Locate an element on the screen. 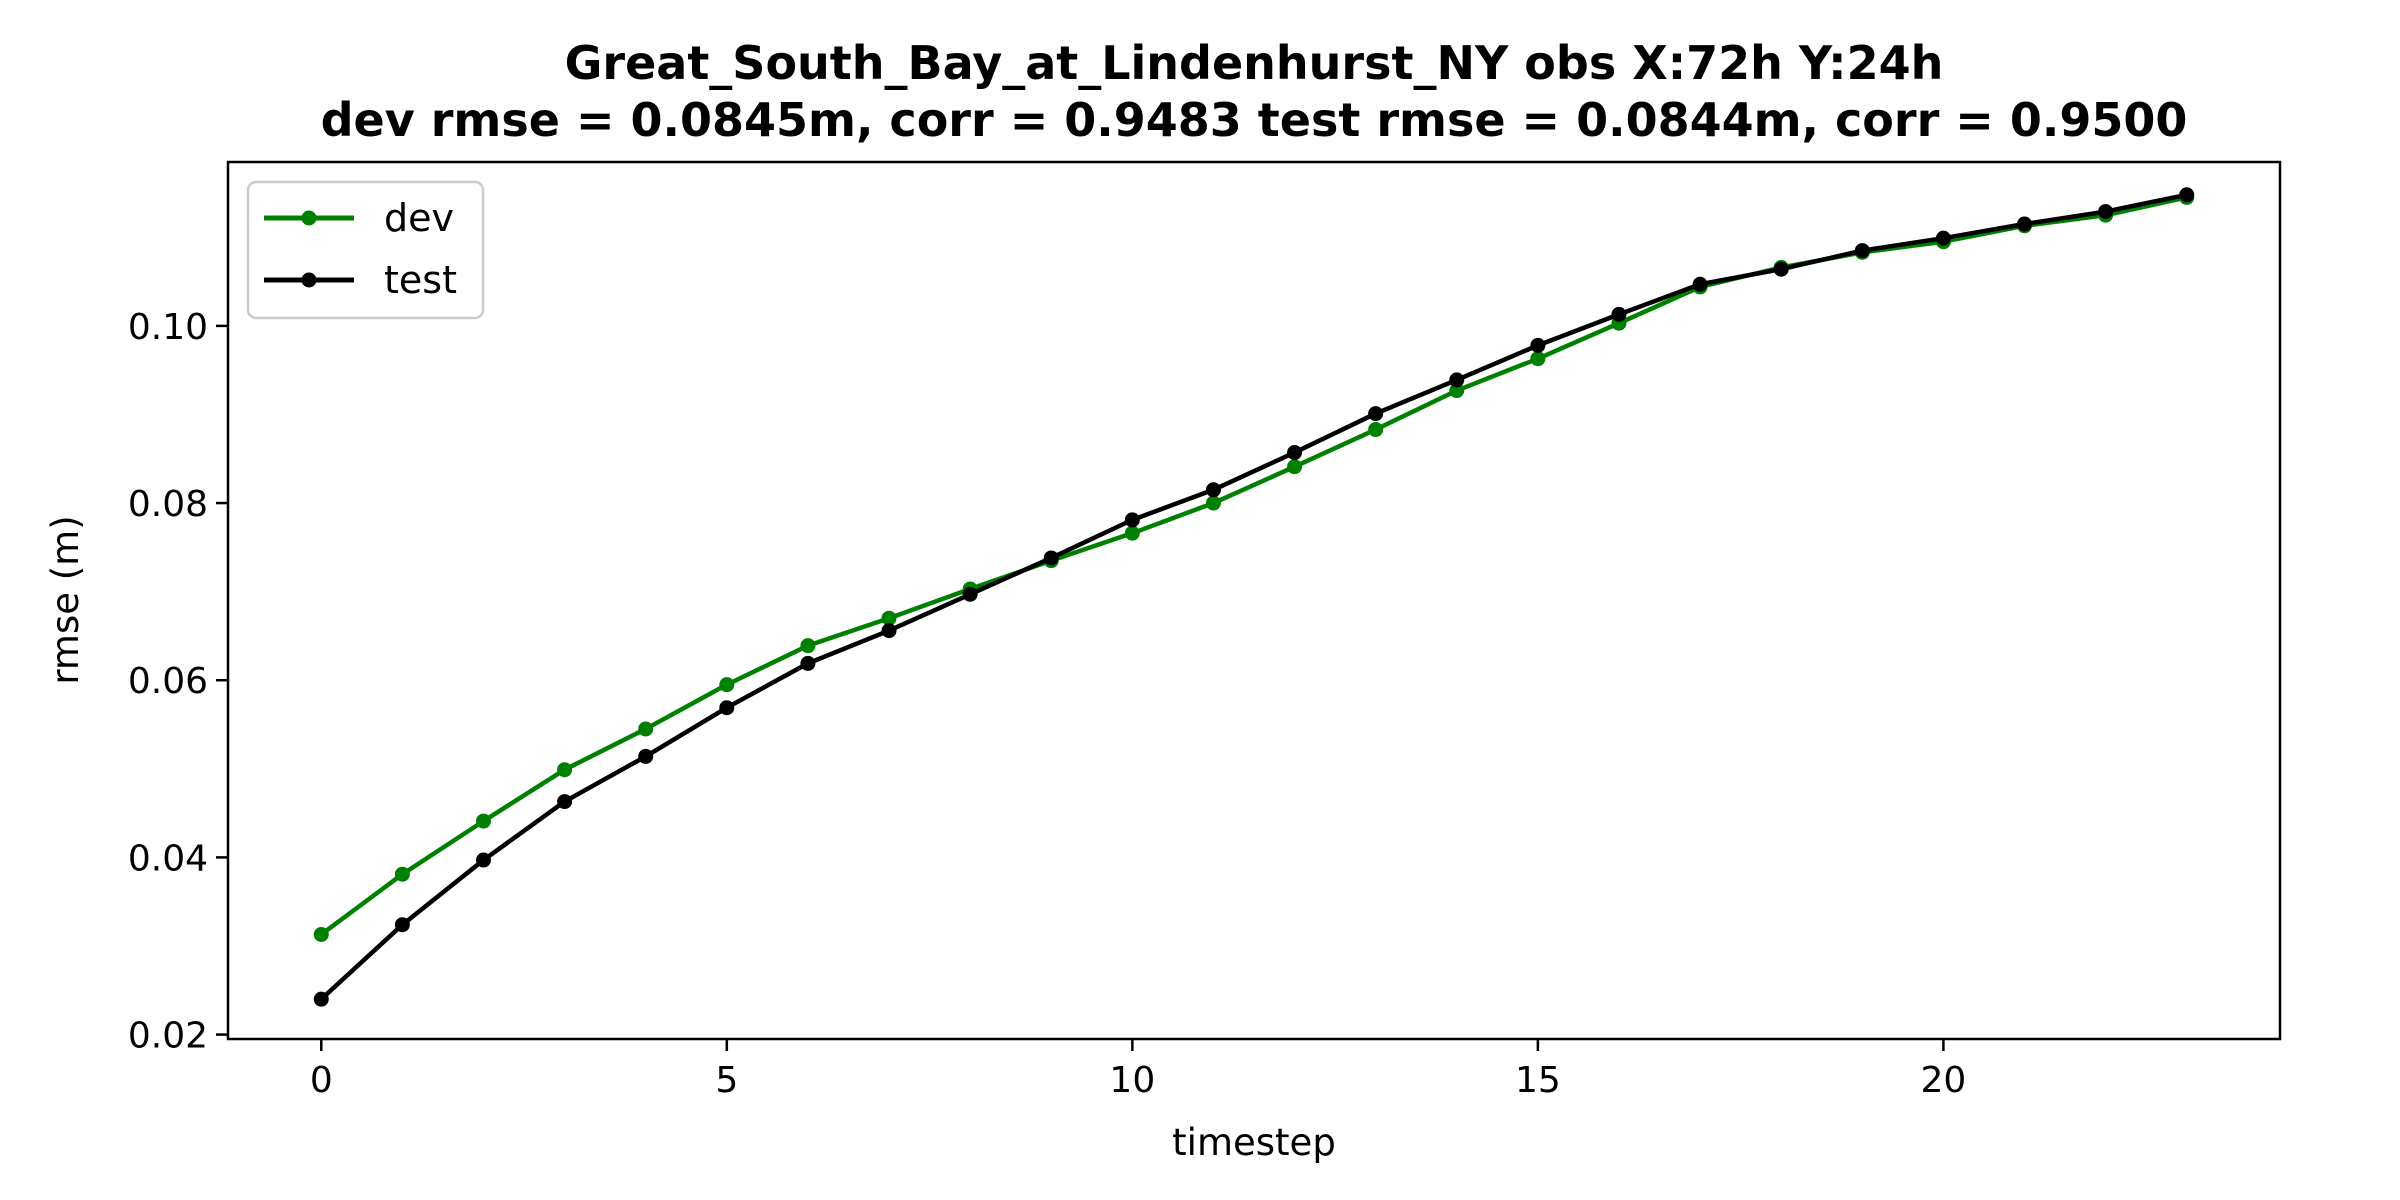  legend-marker-test is located at coordinates (309, 280).